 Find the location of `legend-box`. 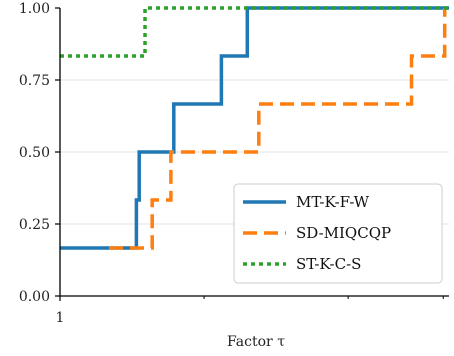

legend-box is located at coordinates (338, 233).